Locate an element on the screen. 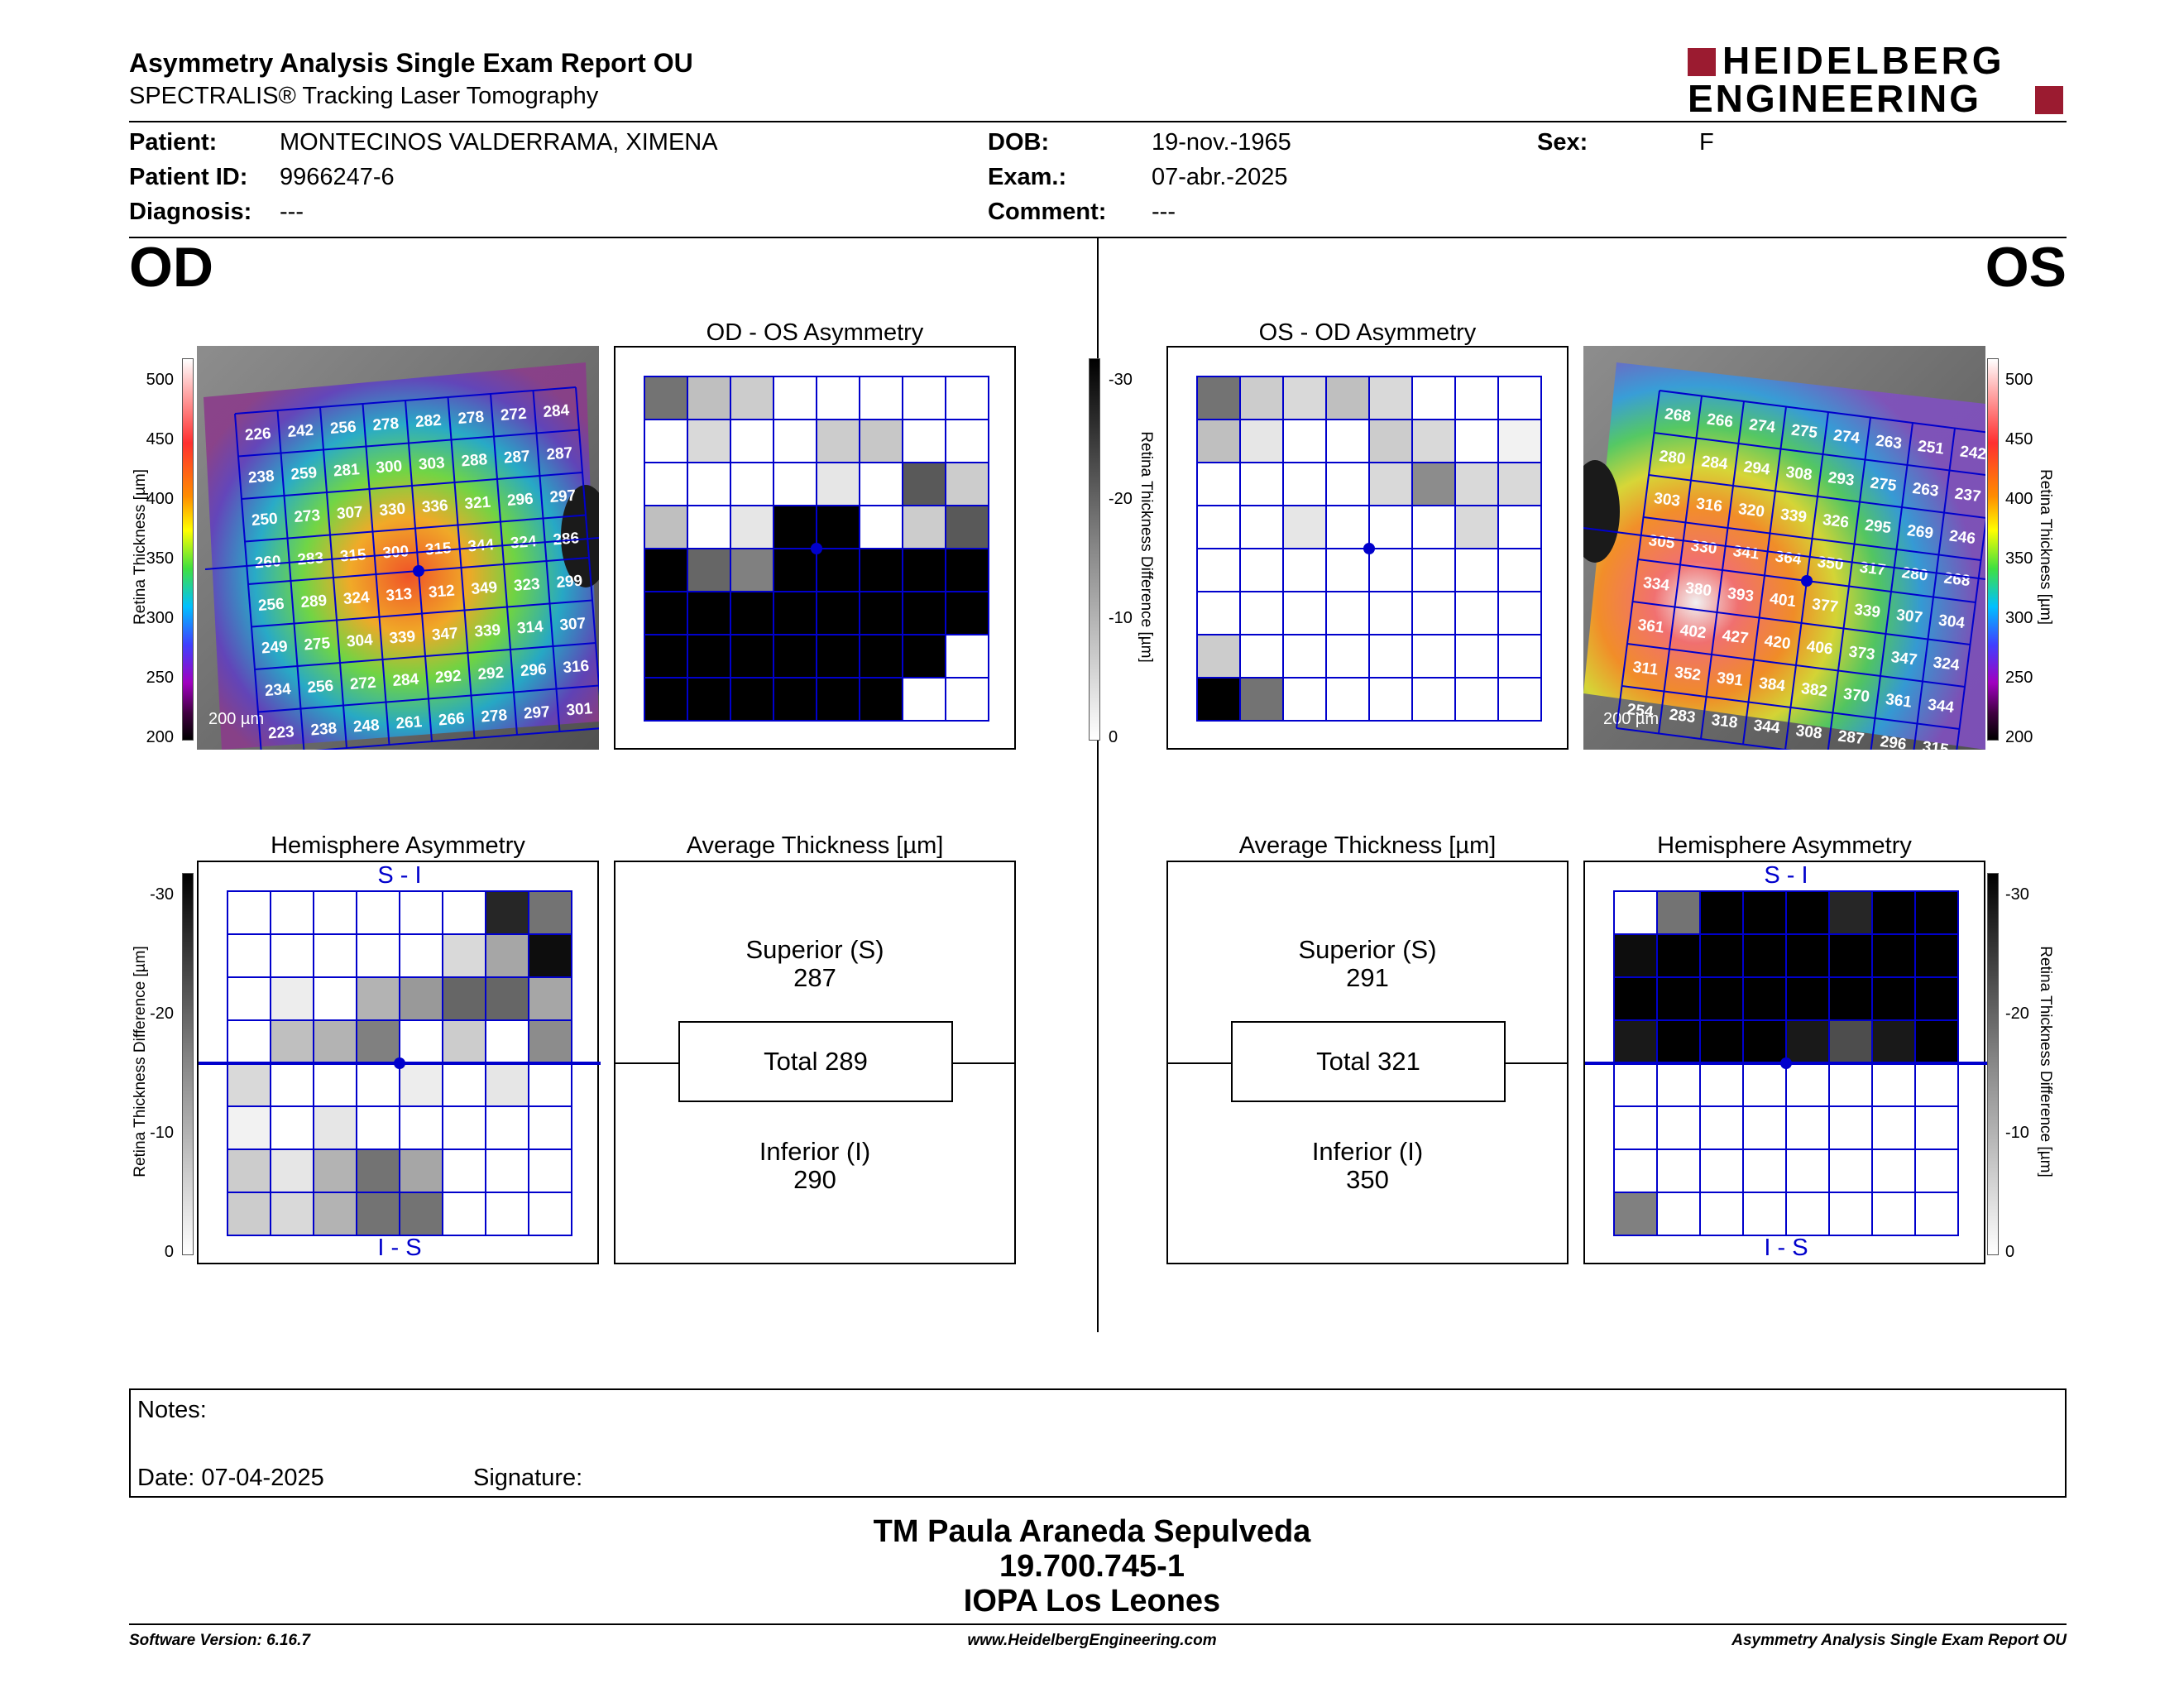  os-thick-value: 263 is located at coordinates (1926, 490).